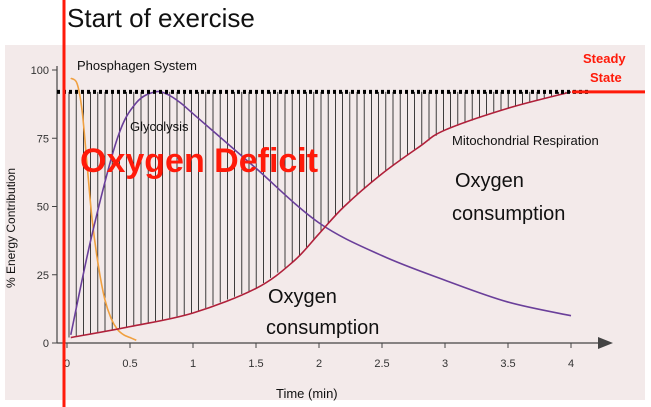  What do you see at coordinates (604, 58) in the screenshot?
I see `steady-state-label-line1: Steady` at bounding box center [604, 58].